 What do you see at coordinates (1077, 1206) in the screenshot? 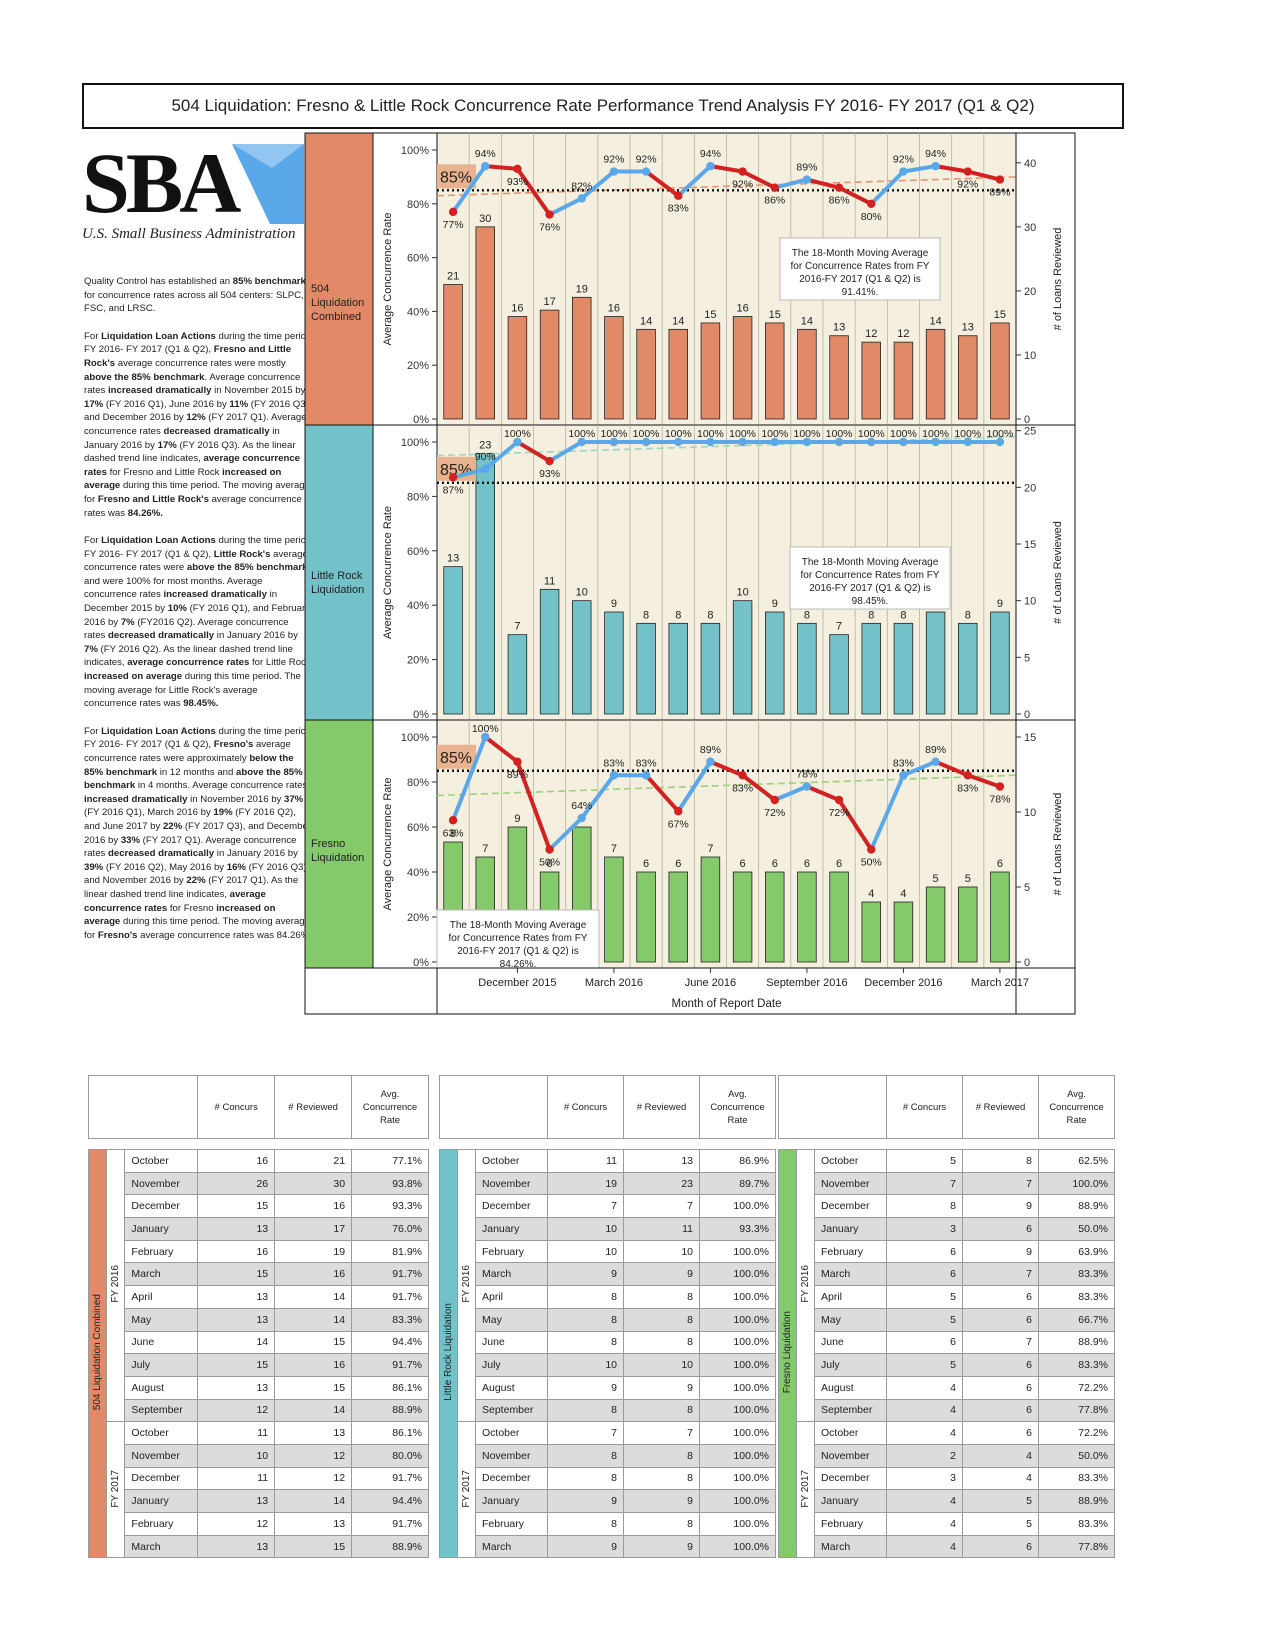
I see `rate-cell: 88.9%` at bounding box center [1077, 1206].